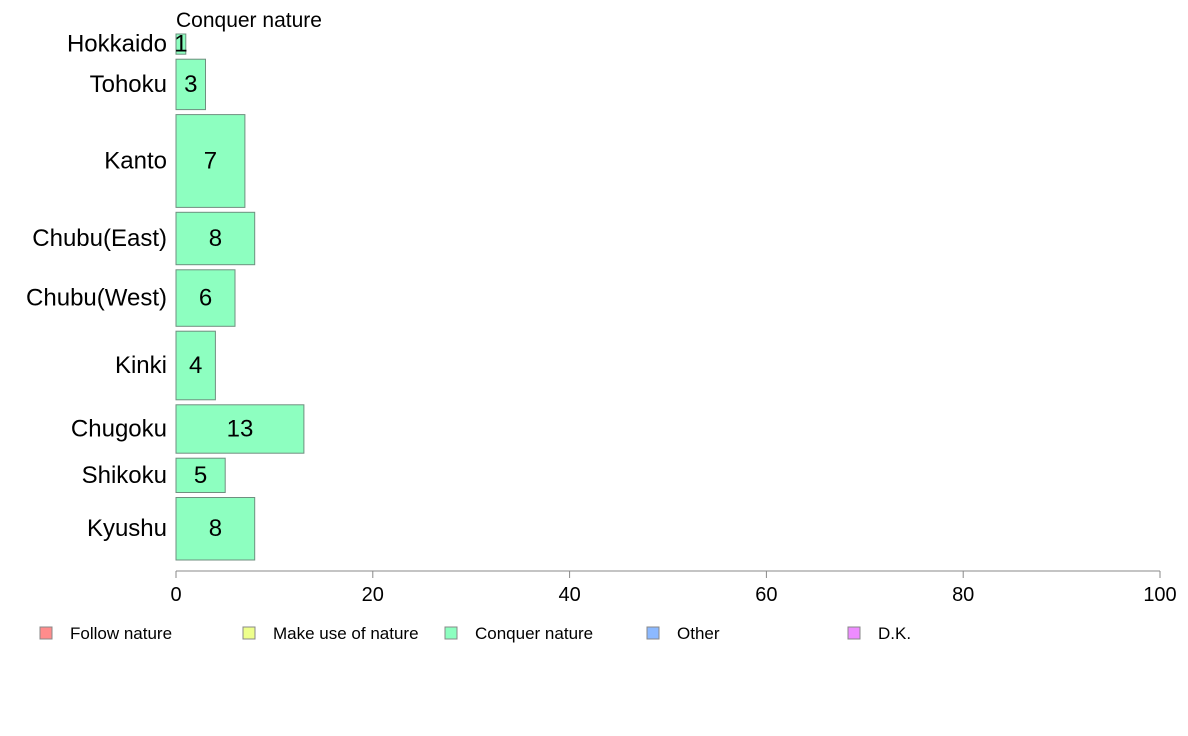 The height and width of the screenshot is (736, 1188). Describe the element at coordinates (894, 633) in the screenshot. I see `legend-label: D.K.` at that location.